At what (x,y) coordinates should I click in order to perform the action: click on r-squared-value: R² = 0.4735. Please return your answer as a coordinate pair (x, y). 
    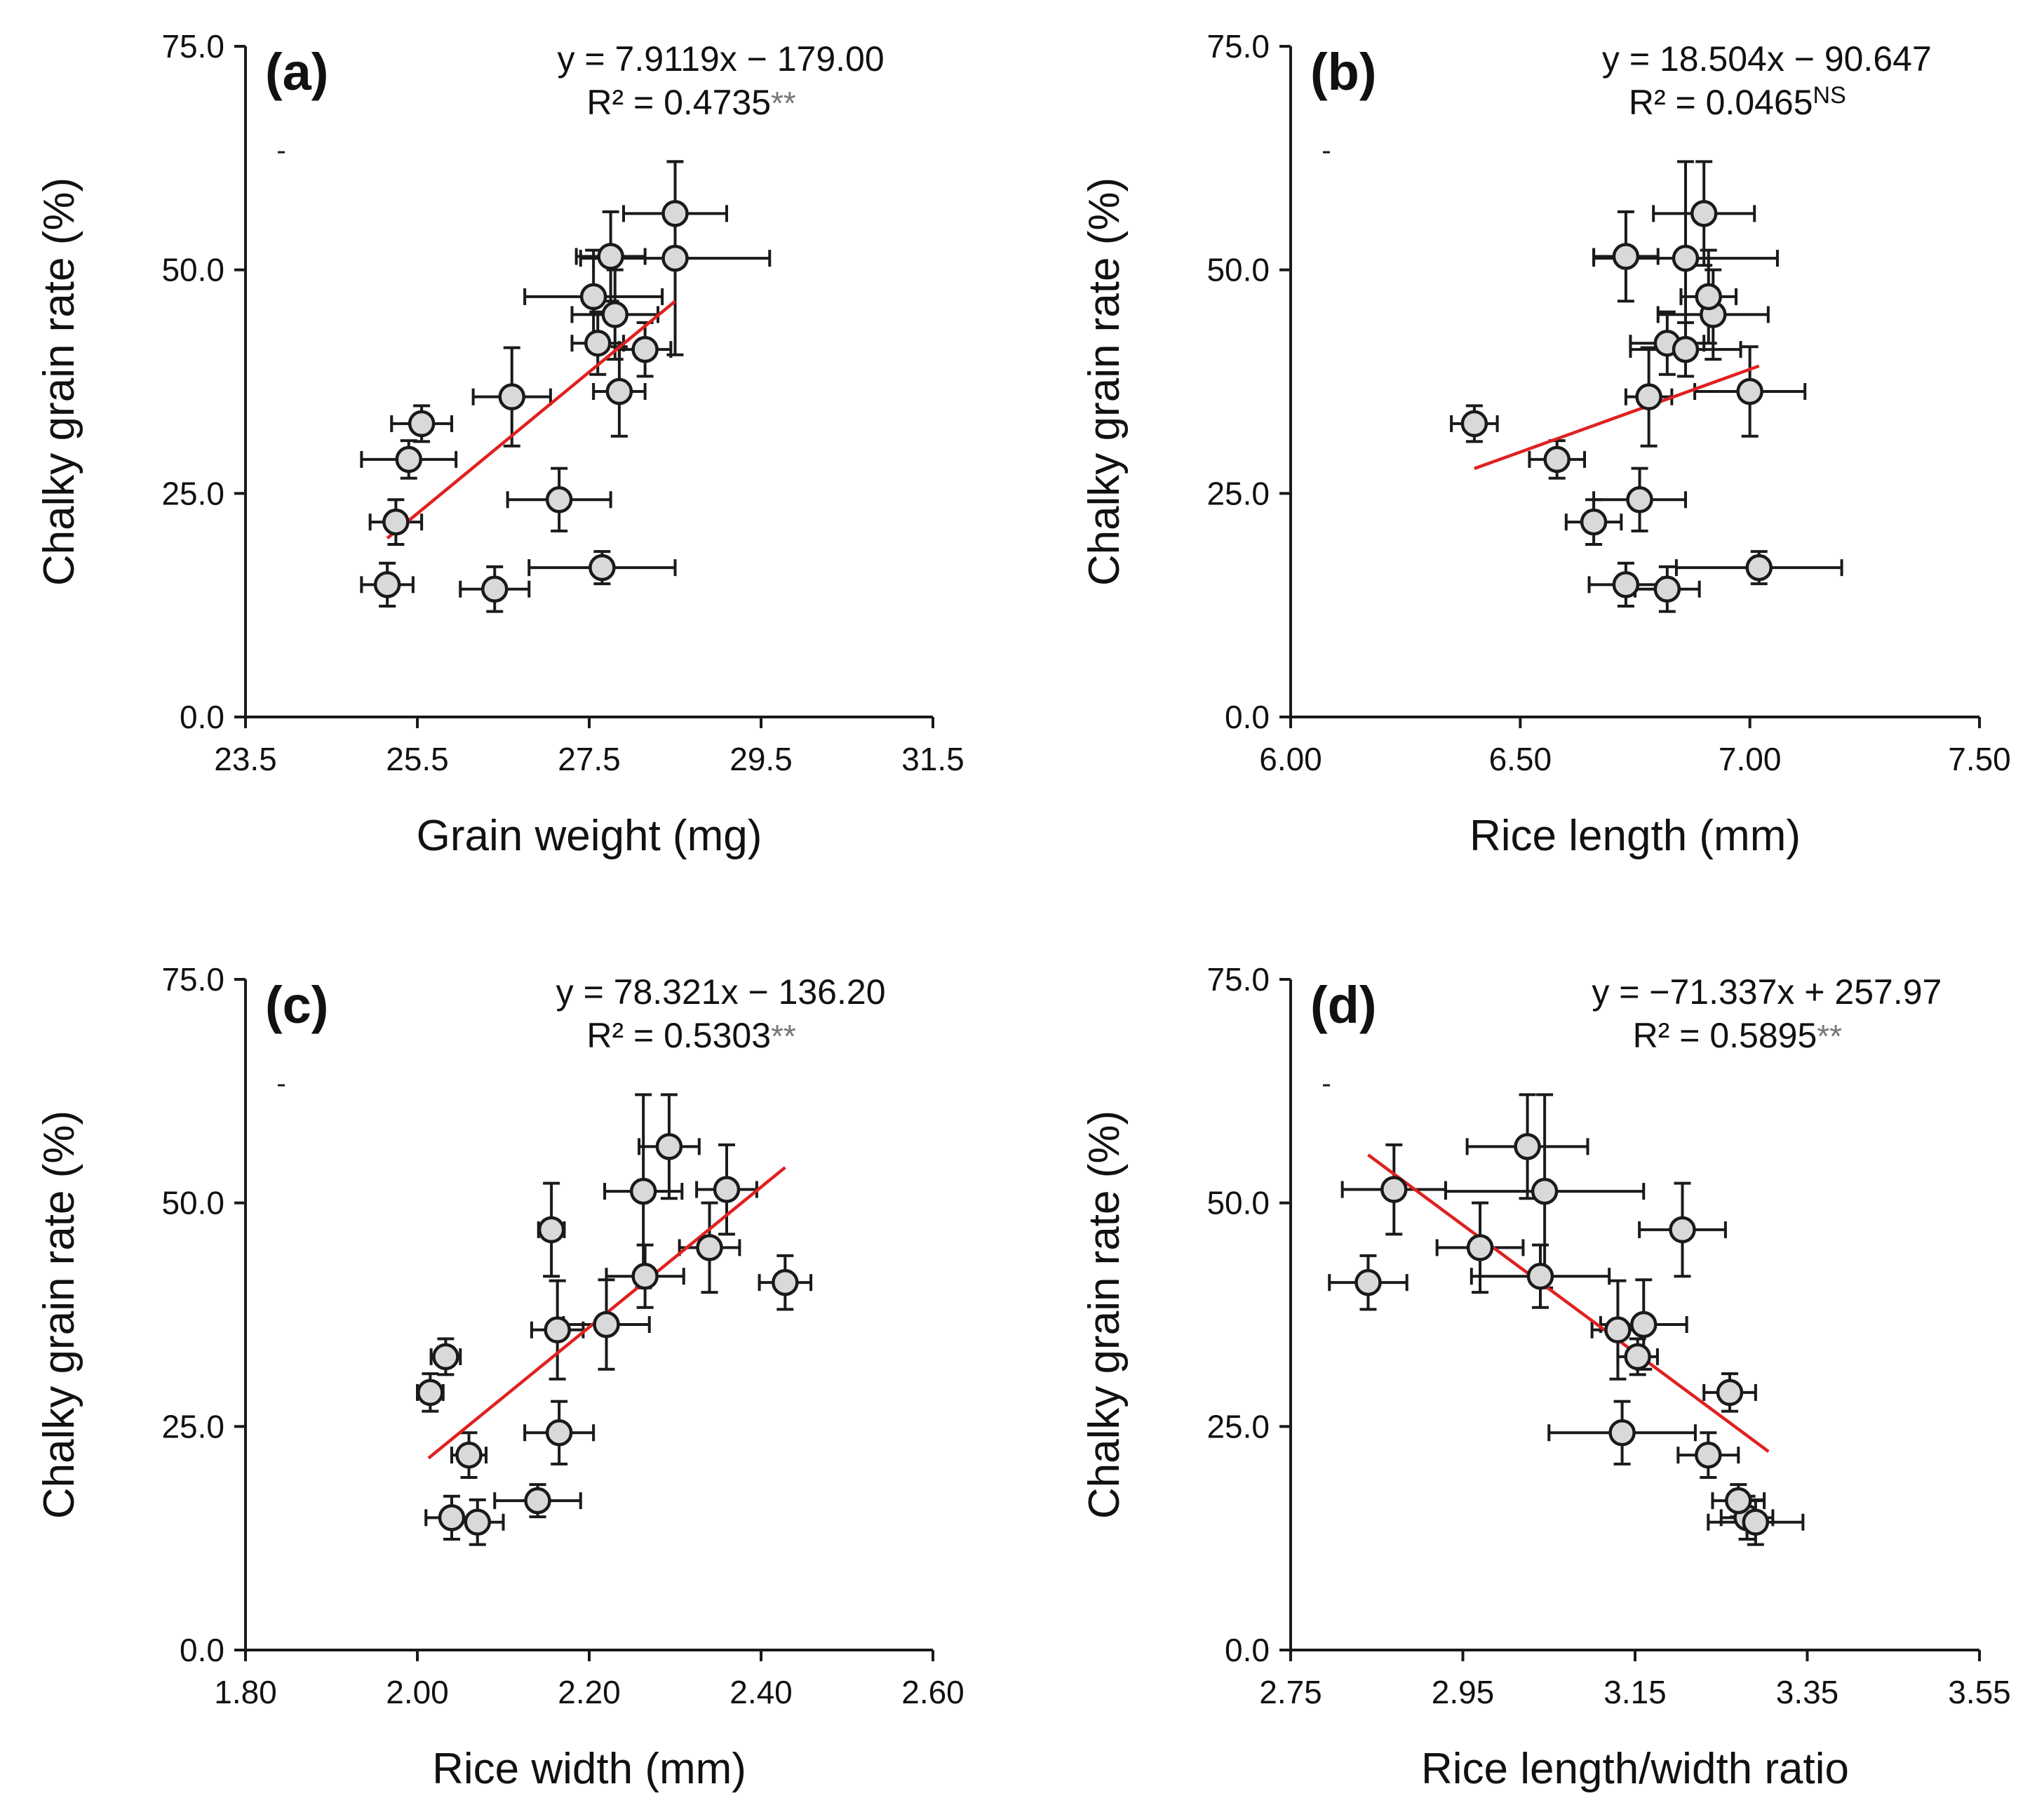
    Looking at the image, I should click on (678, 102).